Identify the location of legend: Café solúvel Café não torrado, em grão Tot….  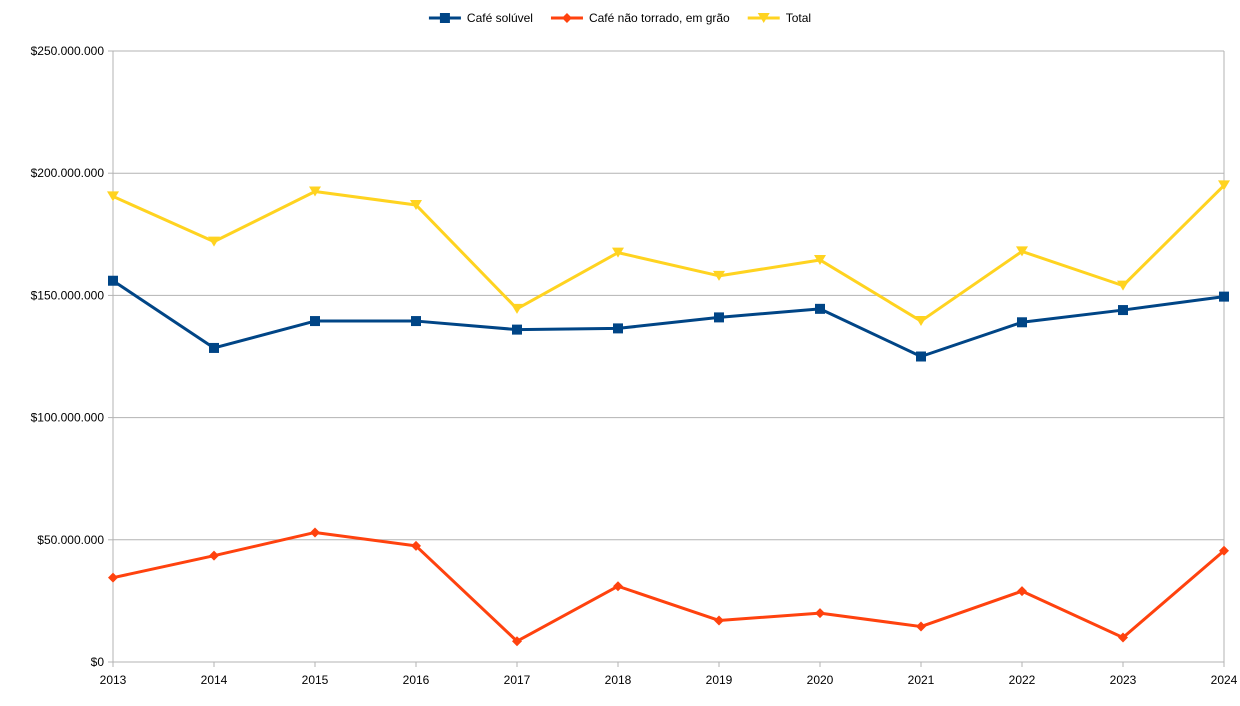
(619, 18).